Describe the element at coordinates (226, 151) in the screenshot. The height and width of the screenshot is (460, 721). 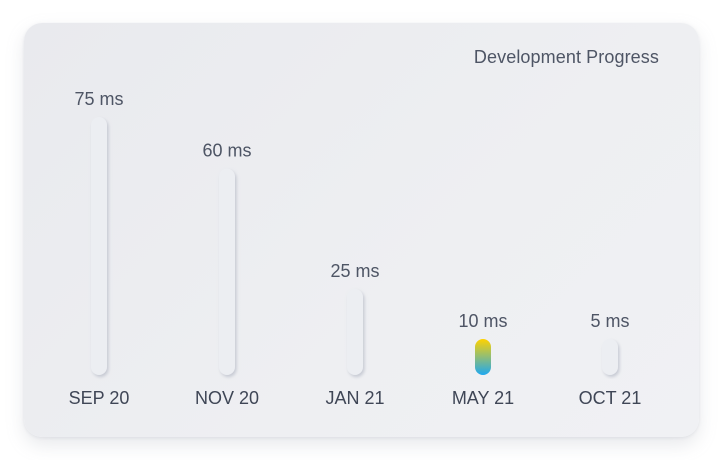
I see `value-label: 60 ms` at that location.